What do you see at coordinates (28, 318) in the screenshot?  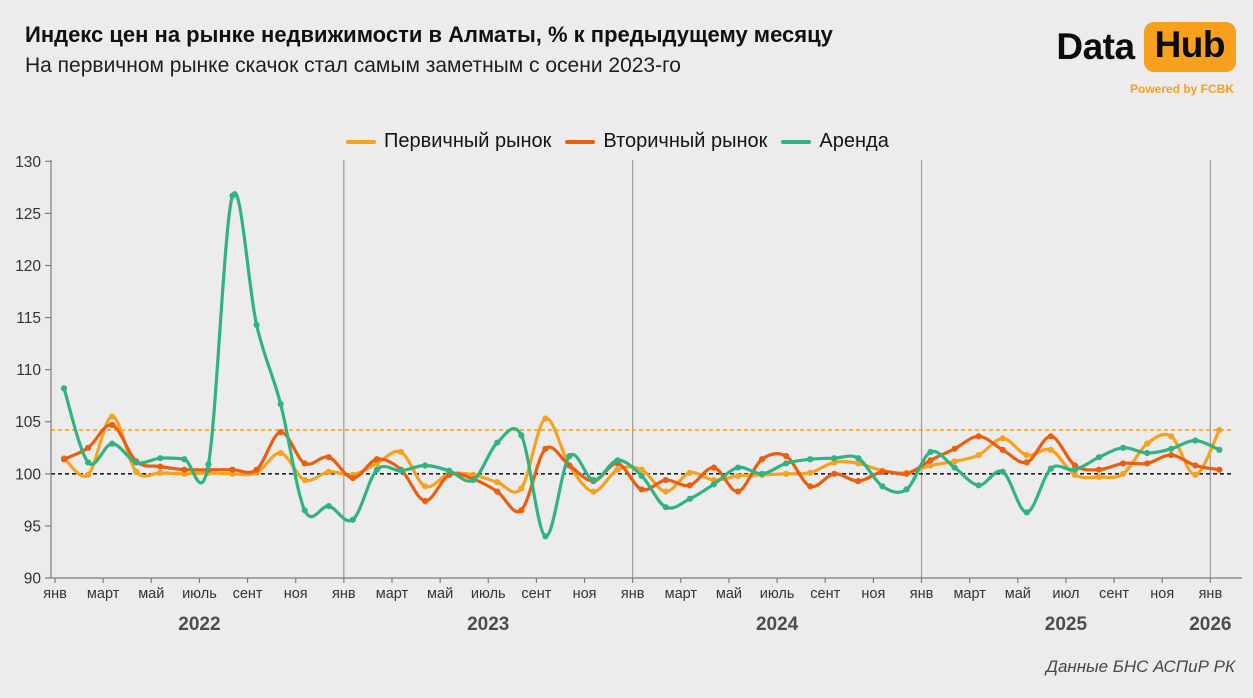 I see `y-tick-label: 115` at bounding box center [28, 318].